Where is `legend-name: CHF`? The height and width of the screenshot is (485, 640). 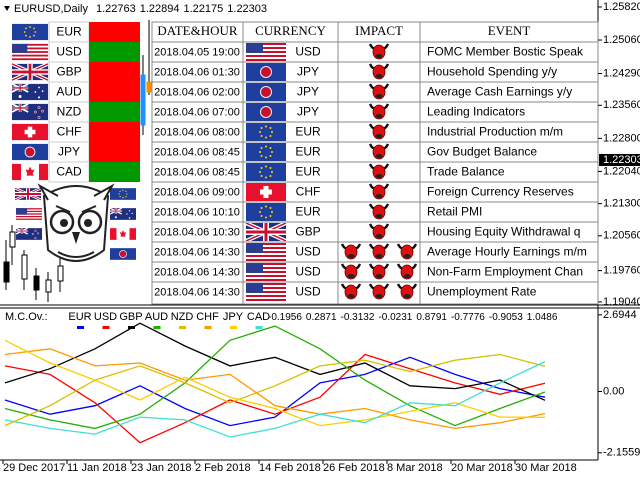 legend-name: CHF is located at coordinates (207, 317).